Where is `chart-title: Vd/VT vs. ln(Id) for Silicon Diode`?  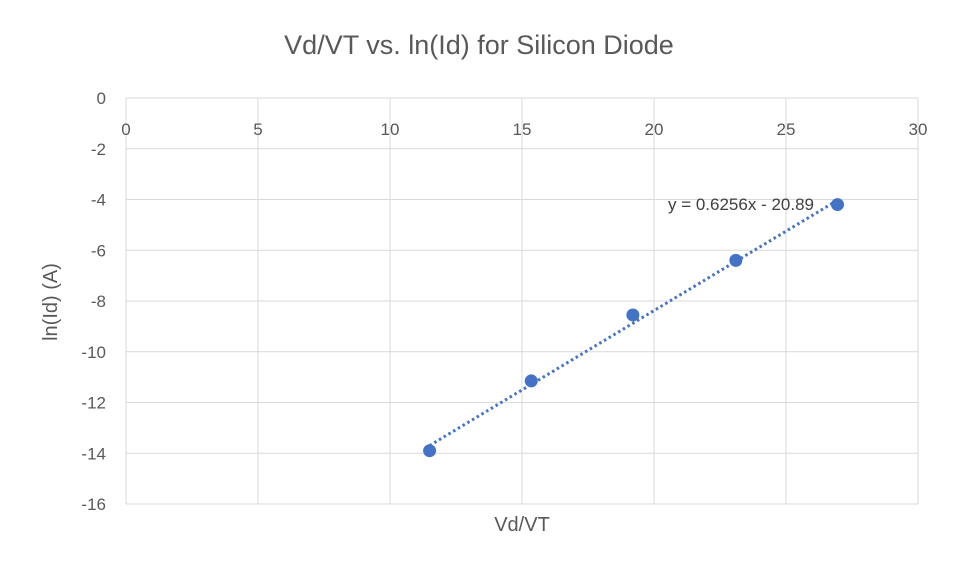 chart-title: Vd/VT vs. ln(Id) for Silicon Diode is located at coordinates (479, 45).